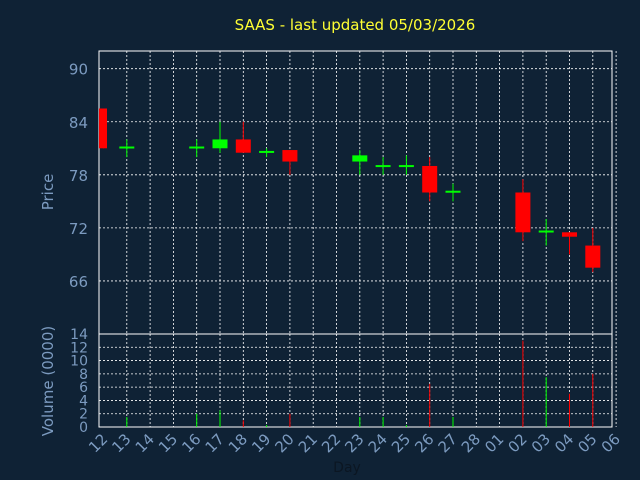 The image size is (640, 480). What do you see at coordinates (78, 123) in the screenshot?
I see `price-tick-label: 84` at bounding box center [78, 123].